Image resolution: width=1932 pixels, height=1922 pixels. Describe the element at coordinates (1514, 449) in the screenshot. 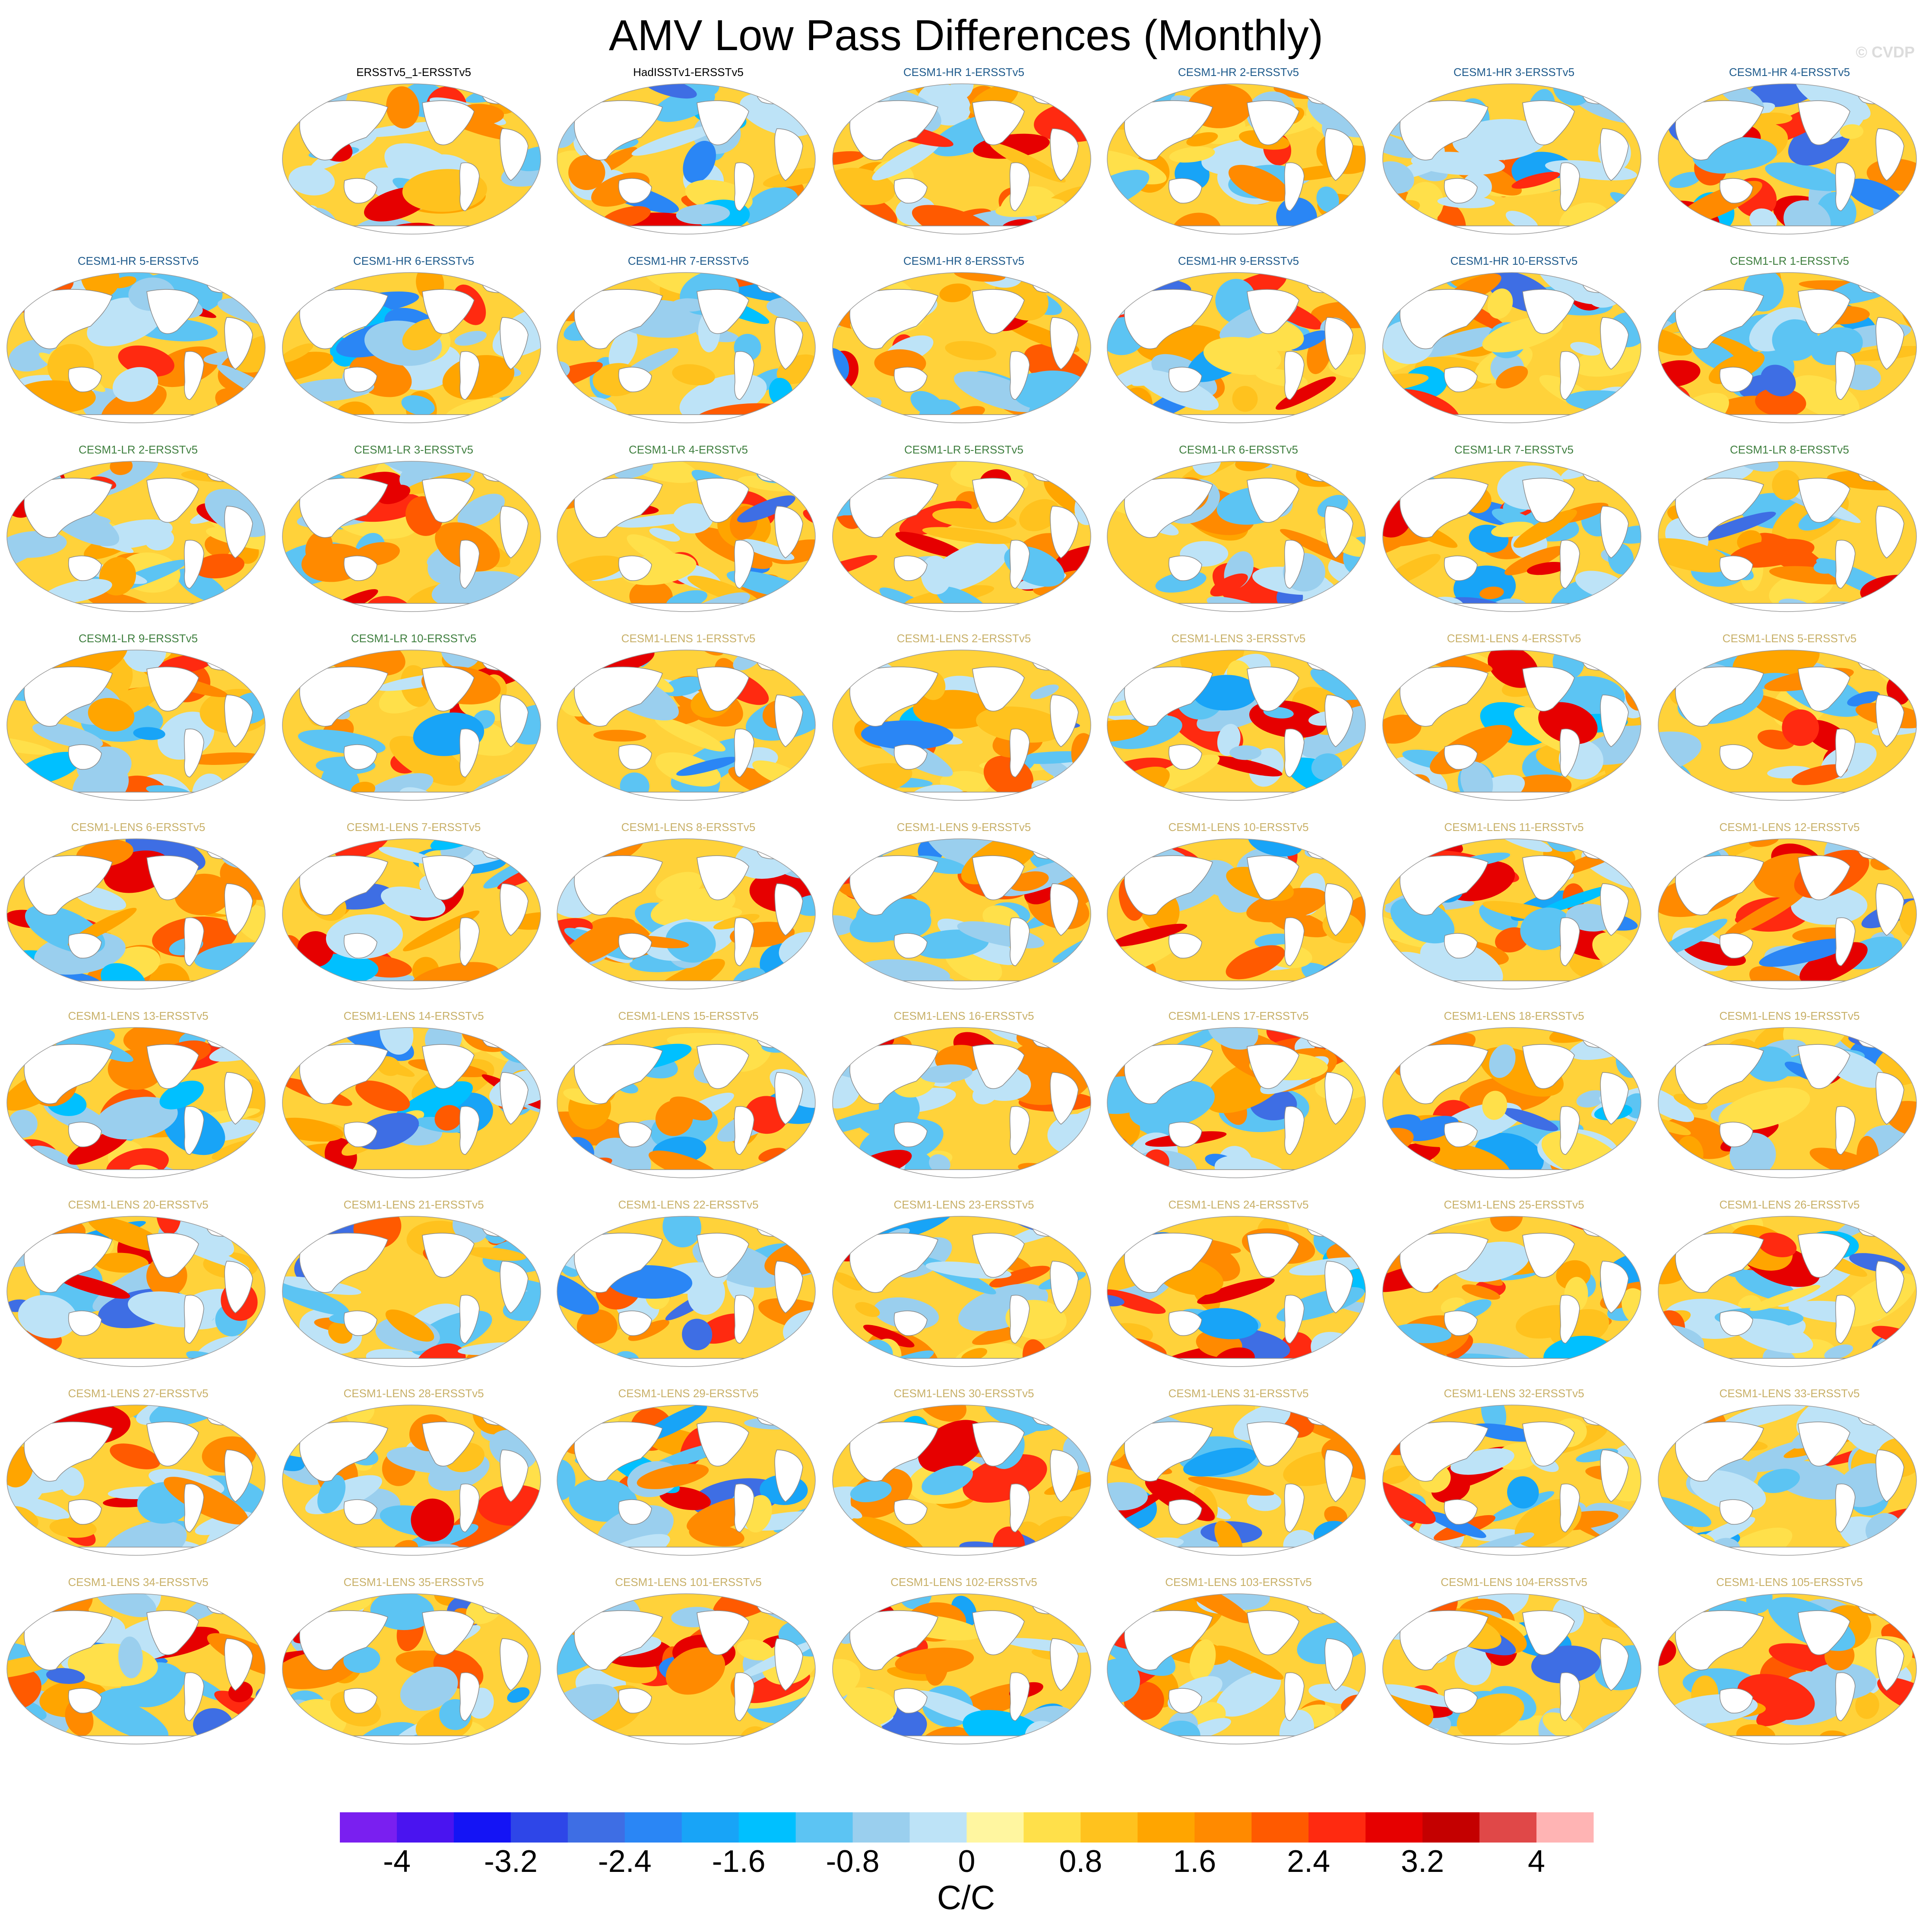

I see `panel-title: CESM1-LR 7-ERSSTv5` at that location.